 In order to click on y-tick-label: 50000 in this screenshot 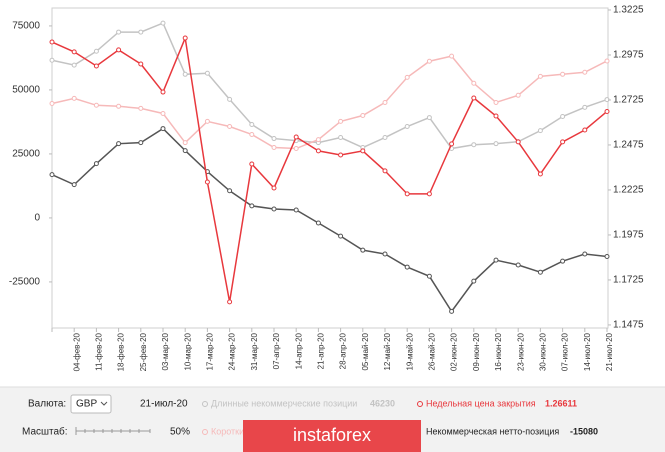, I will do `click(26, 90)`.